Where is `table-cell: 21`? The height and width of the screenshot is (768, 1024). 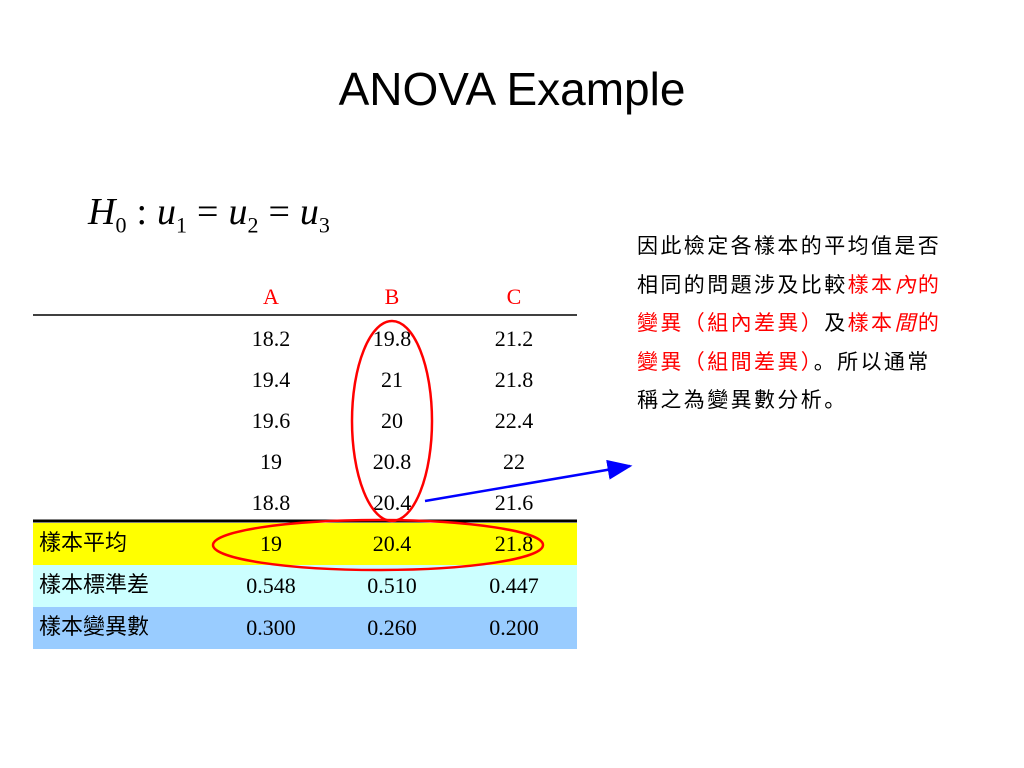 table-cell: 21 is located at coordinates (392, 379).